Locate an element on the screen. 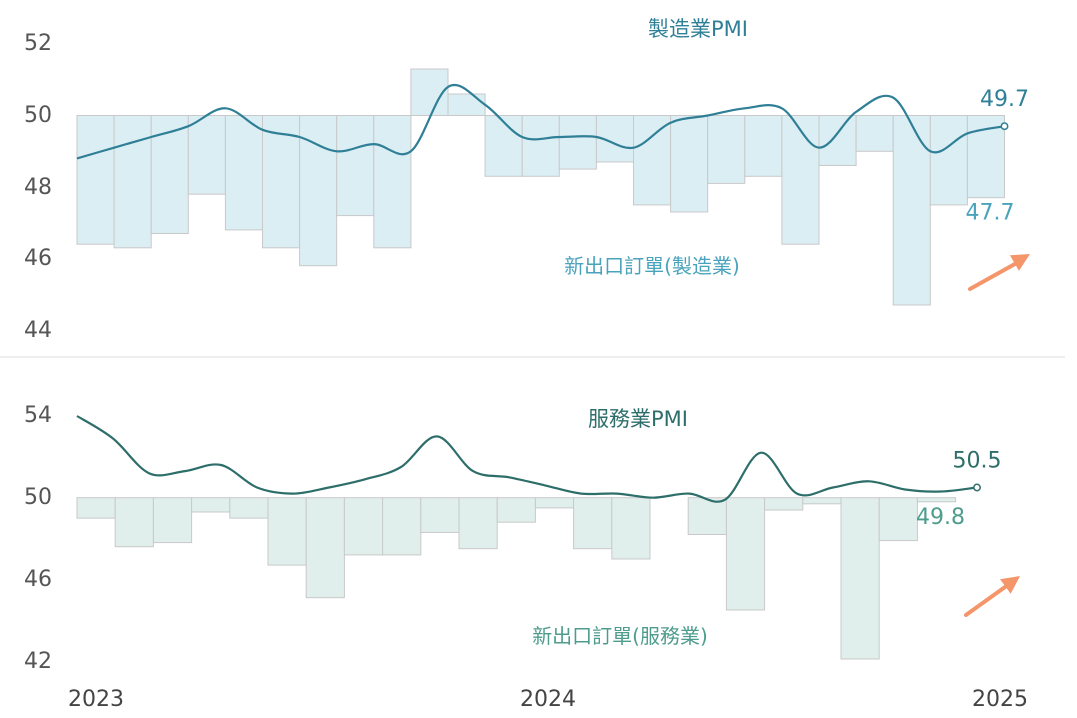 The image size is (1077, 718). y-tick-label: 48 is located at coordinates (38, 187).